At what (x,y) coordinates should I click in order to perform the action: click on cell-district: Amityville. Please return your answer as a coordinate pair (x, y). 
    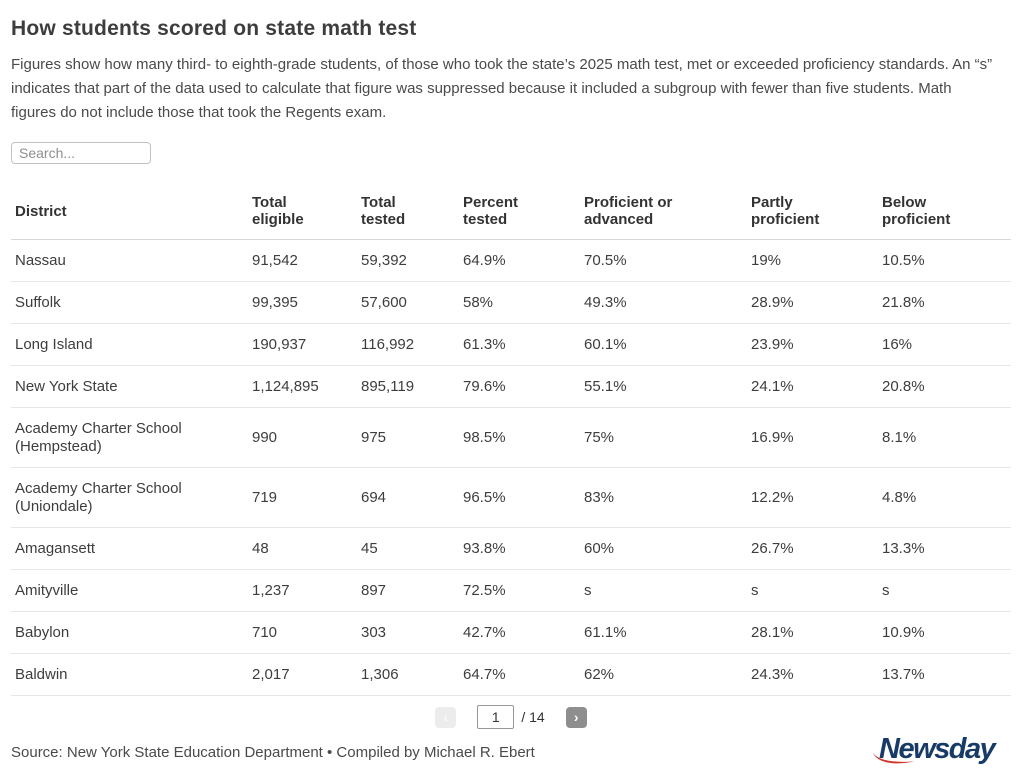
    Looking at the image, I should click on (129, 590).